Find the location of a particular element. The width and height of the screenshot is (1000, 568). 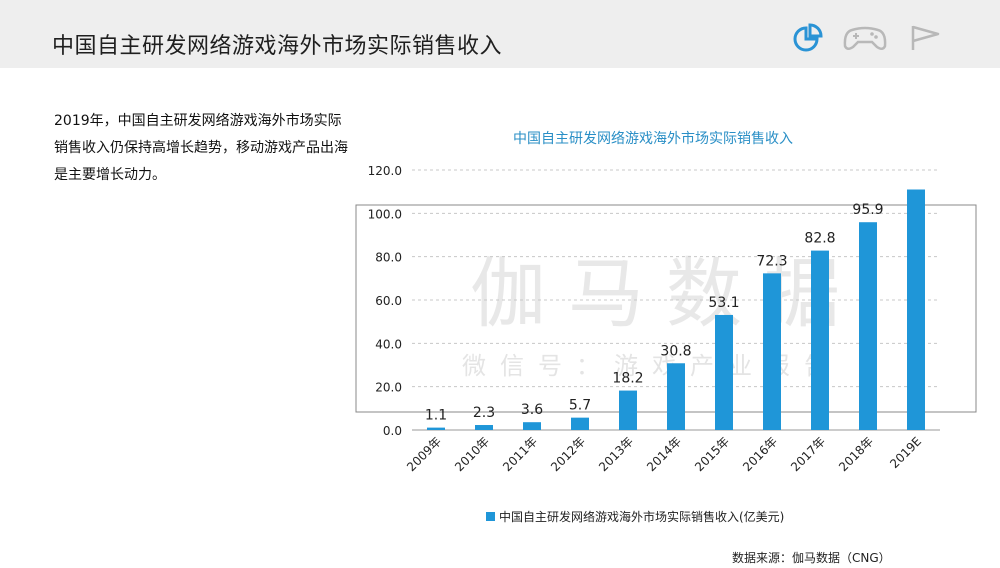

x-tick-label: 2015年 is located at coordinates (712, 454).